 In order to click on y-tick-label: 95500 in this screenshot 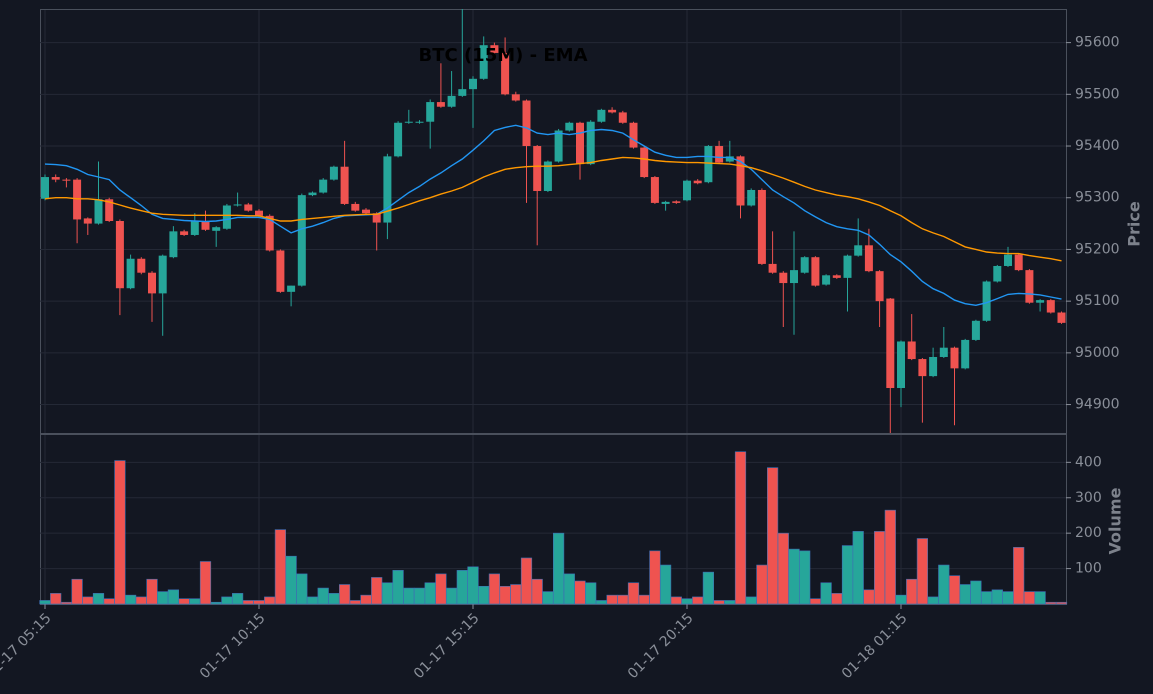, I will do `click(1097, 94)`.